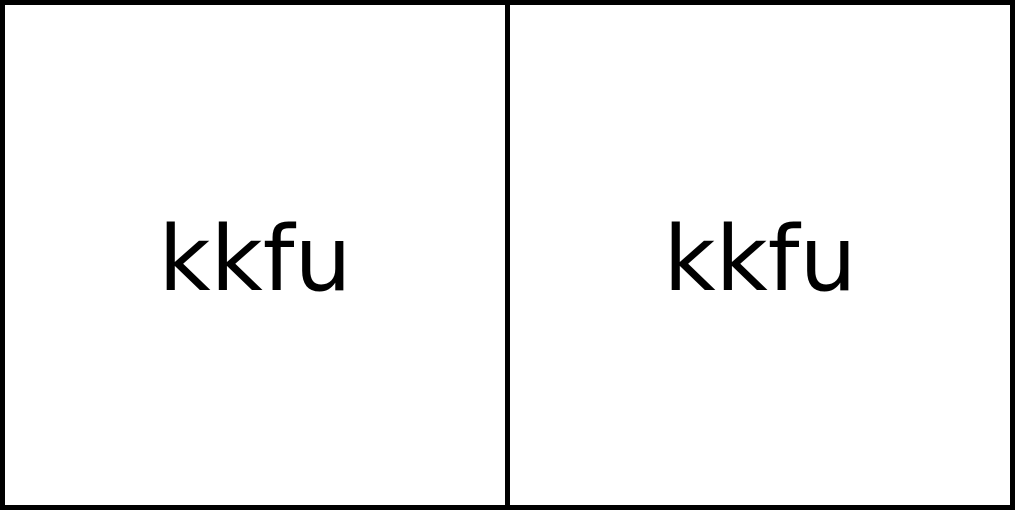  What do you see at coordinates (255, 259) in the screenshot?
I see `left-panel-text: kkfu` at bounding box center [255, 259].